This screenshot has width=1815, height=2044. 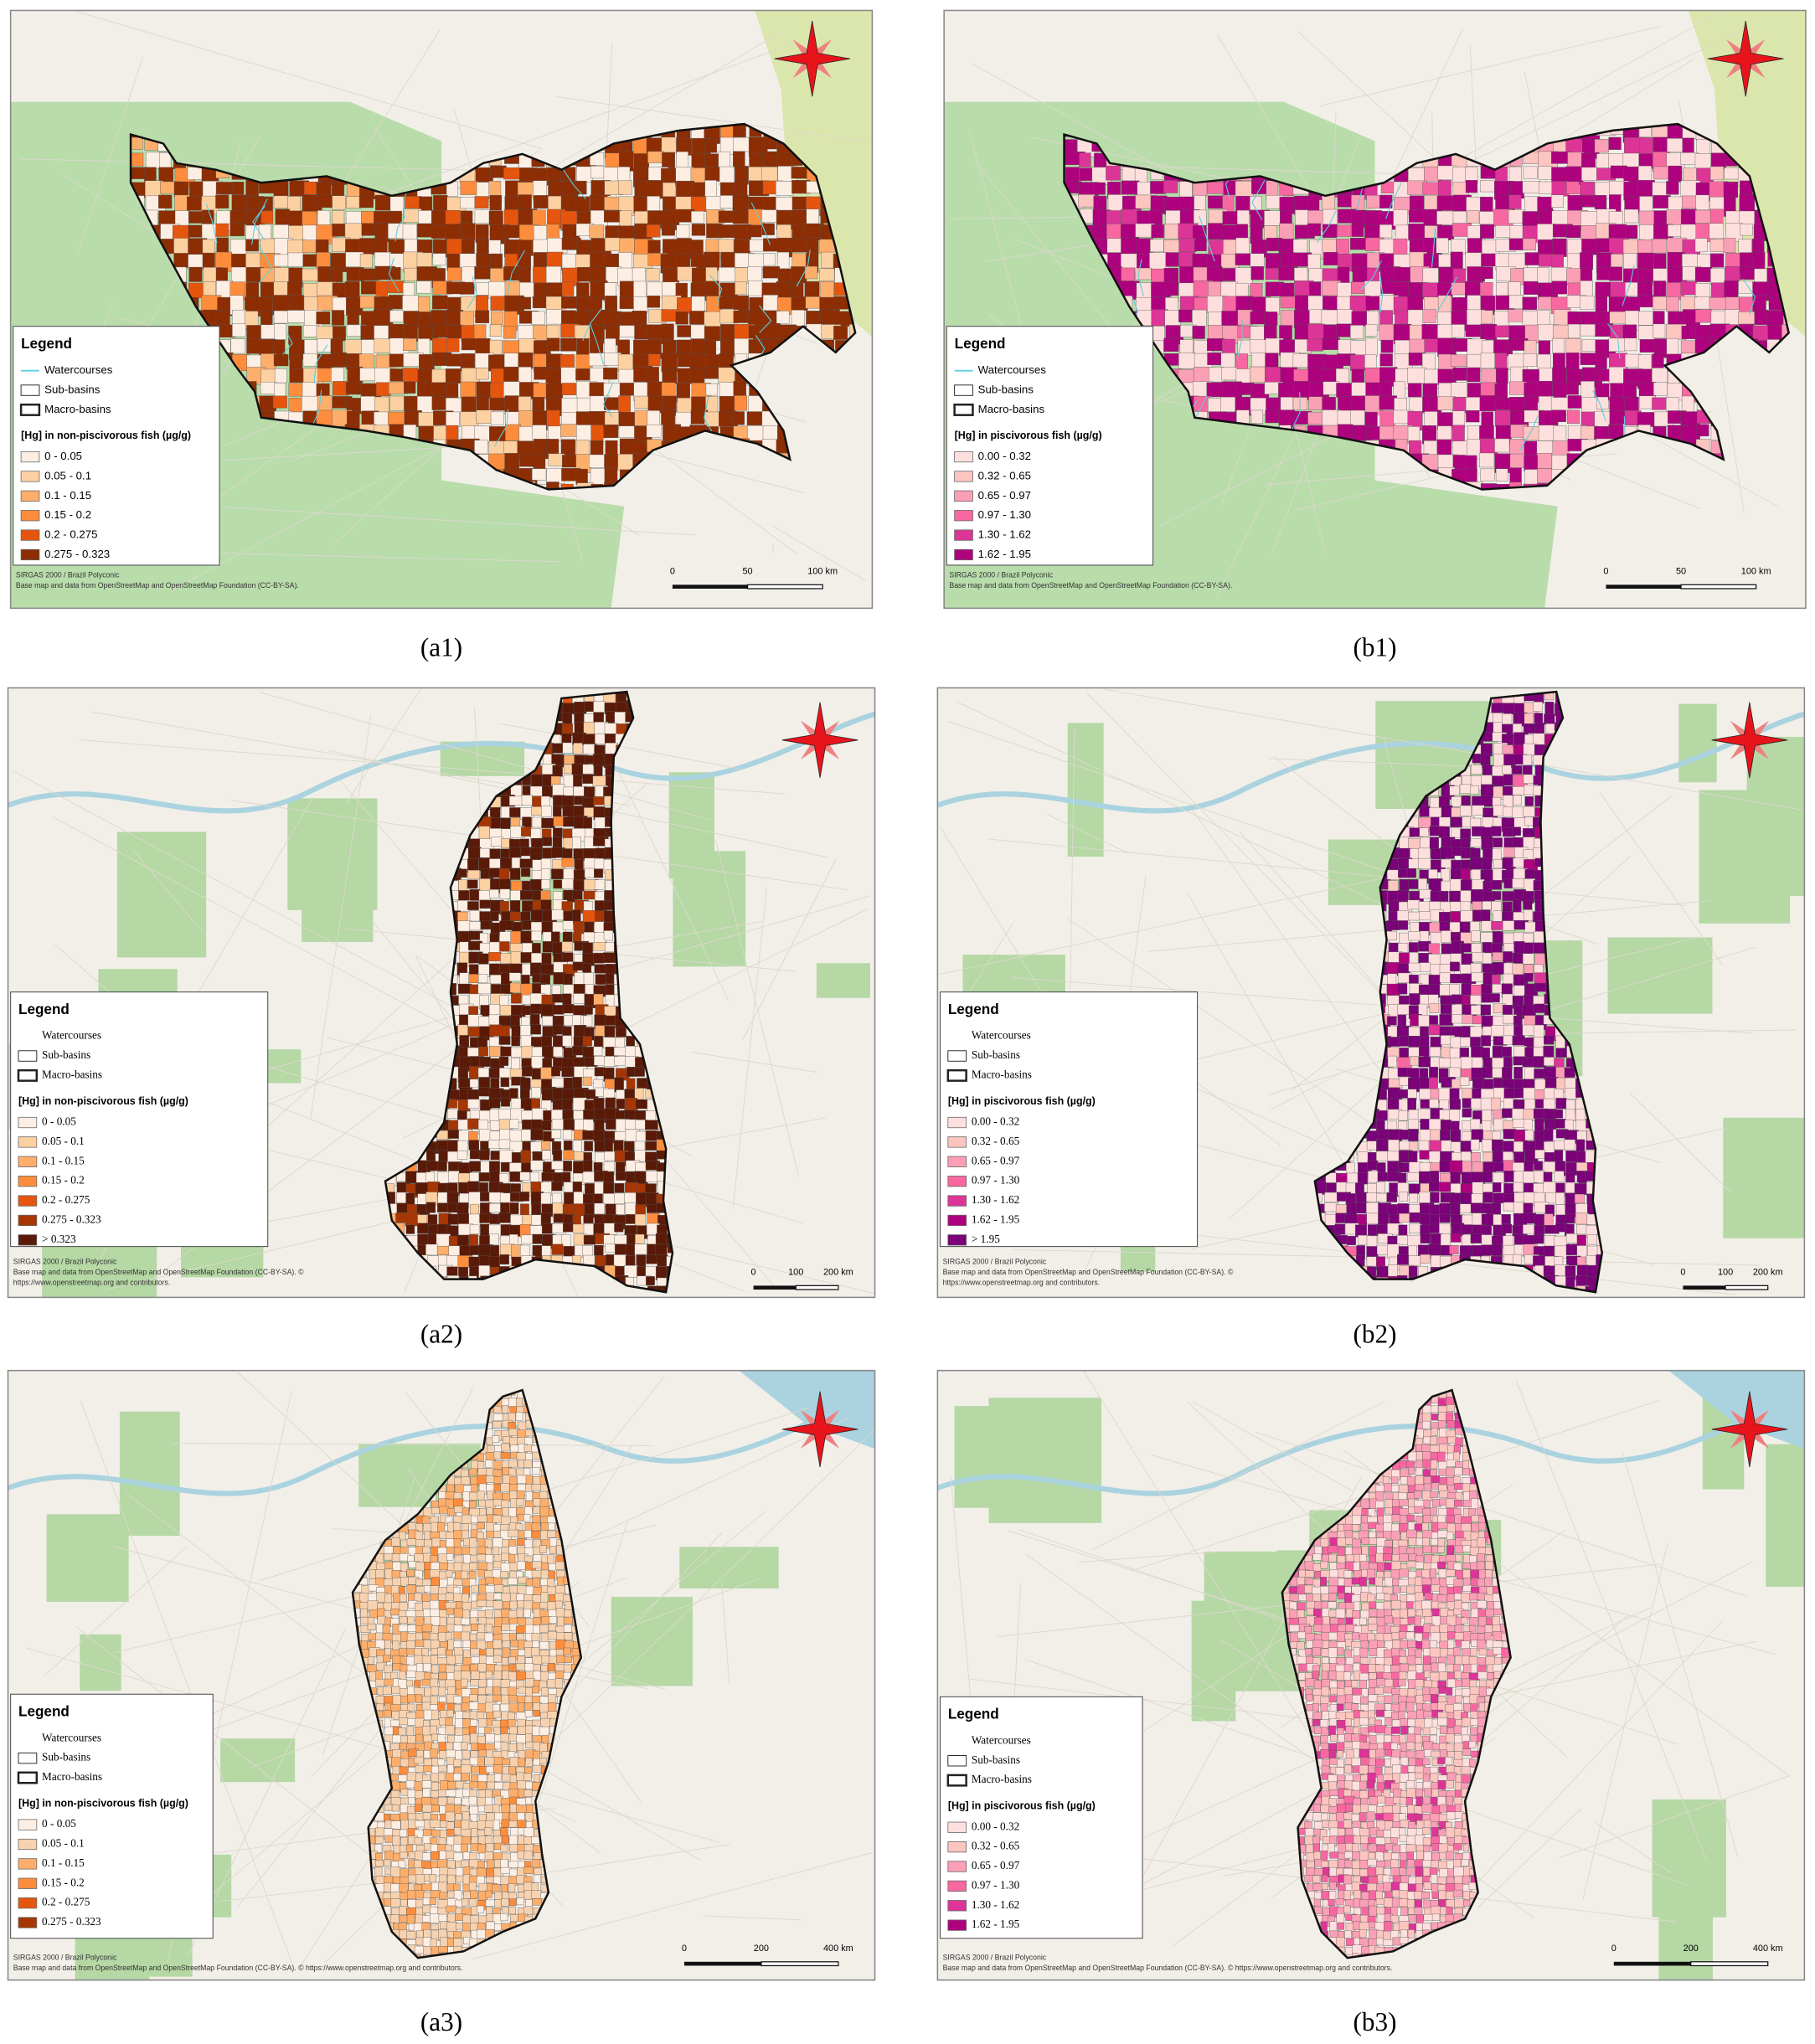 I want to click on credit: SIRGAS 2000 / Brazil Polyconic, so click(x=68, y=575).